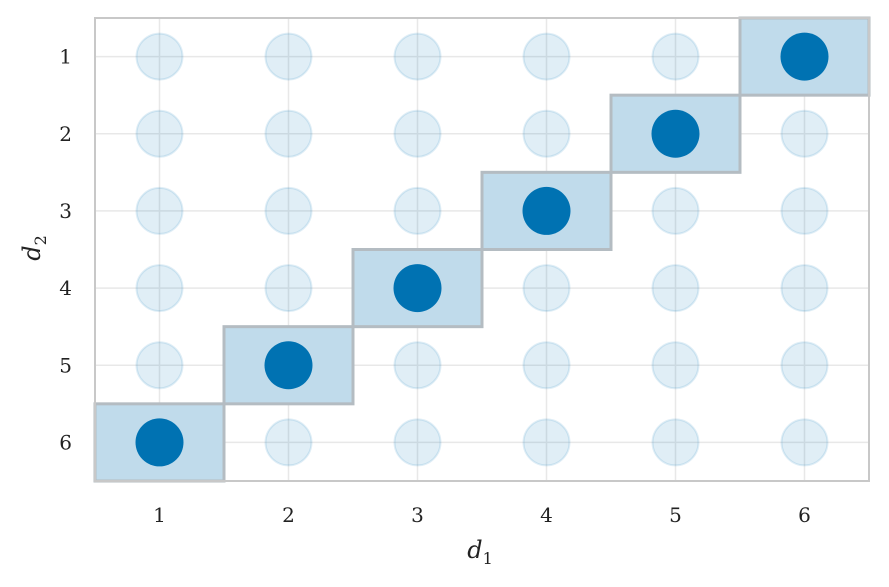 This screenshot has height=587, width=889. Describe the element at coordinates (482, 515) in the screenshot. I see `x-tick-labels: 1 2 3 4 5 6` at that location.